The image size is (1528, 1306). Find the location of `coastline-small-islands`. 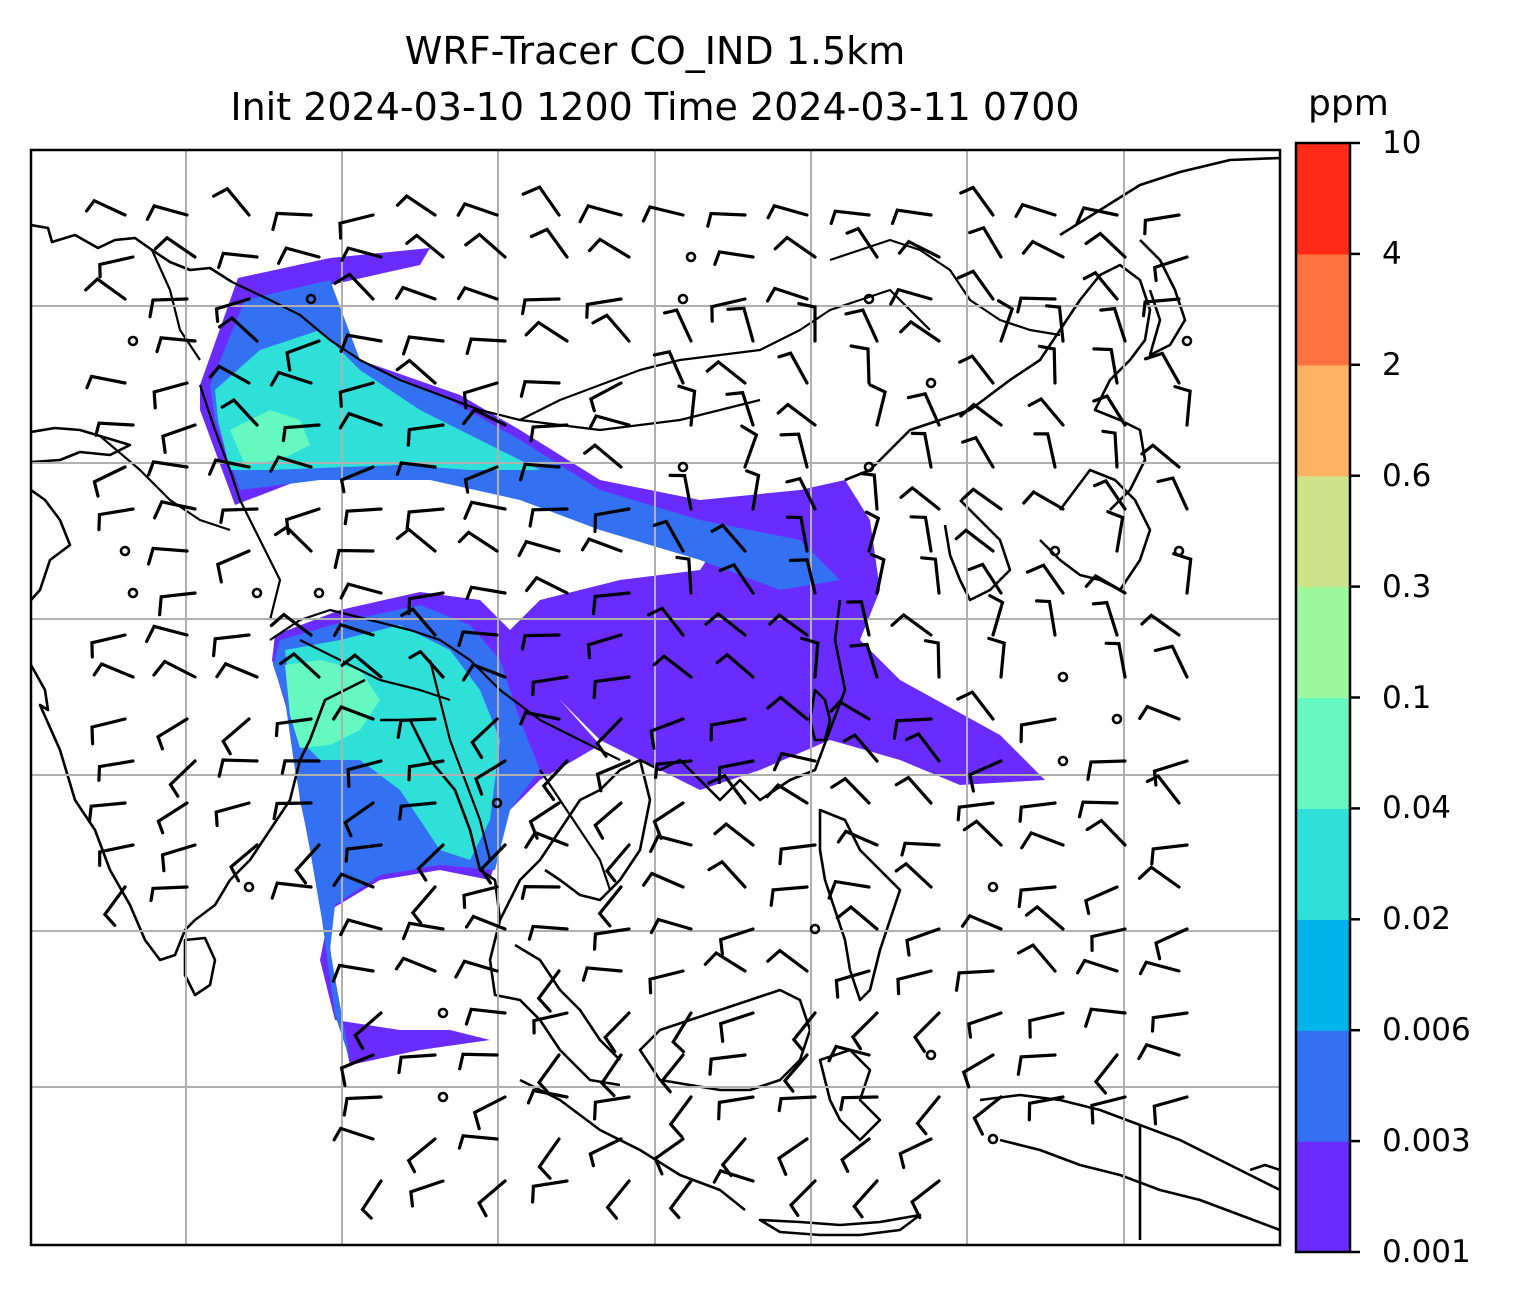

coastline-small-islands is located at coordinates (1264, 1167).